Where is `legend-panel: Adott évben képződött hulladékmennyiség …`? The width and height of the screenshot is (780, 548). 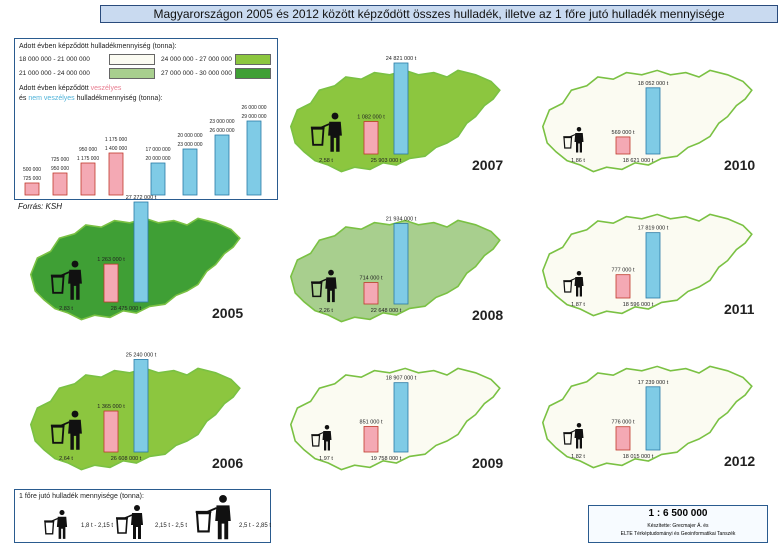 legend-panel: Adott évben képződött hulladékmennyiség … is located at coordinates (146, 119).